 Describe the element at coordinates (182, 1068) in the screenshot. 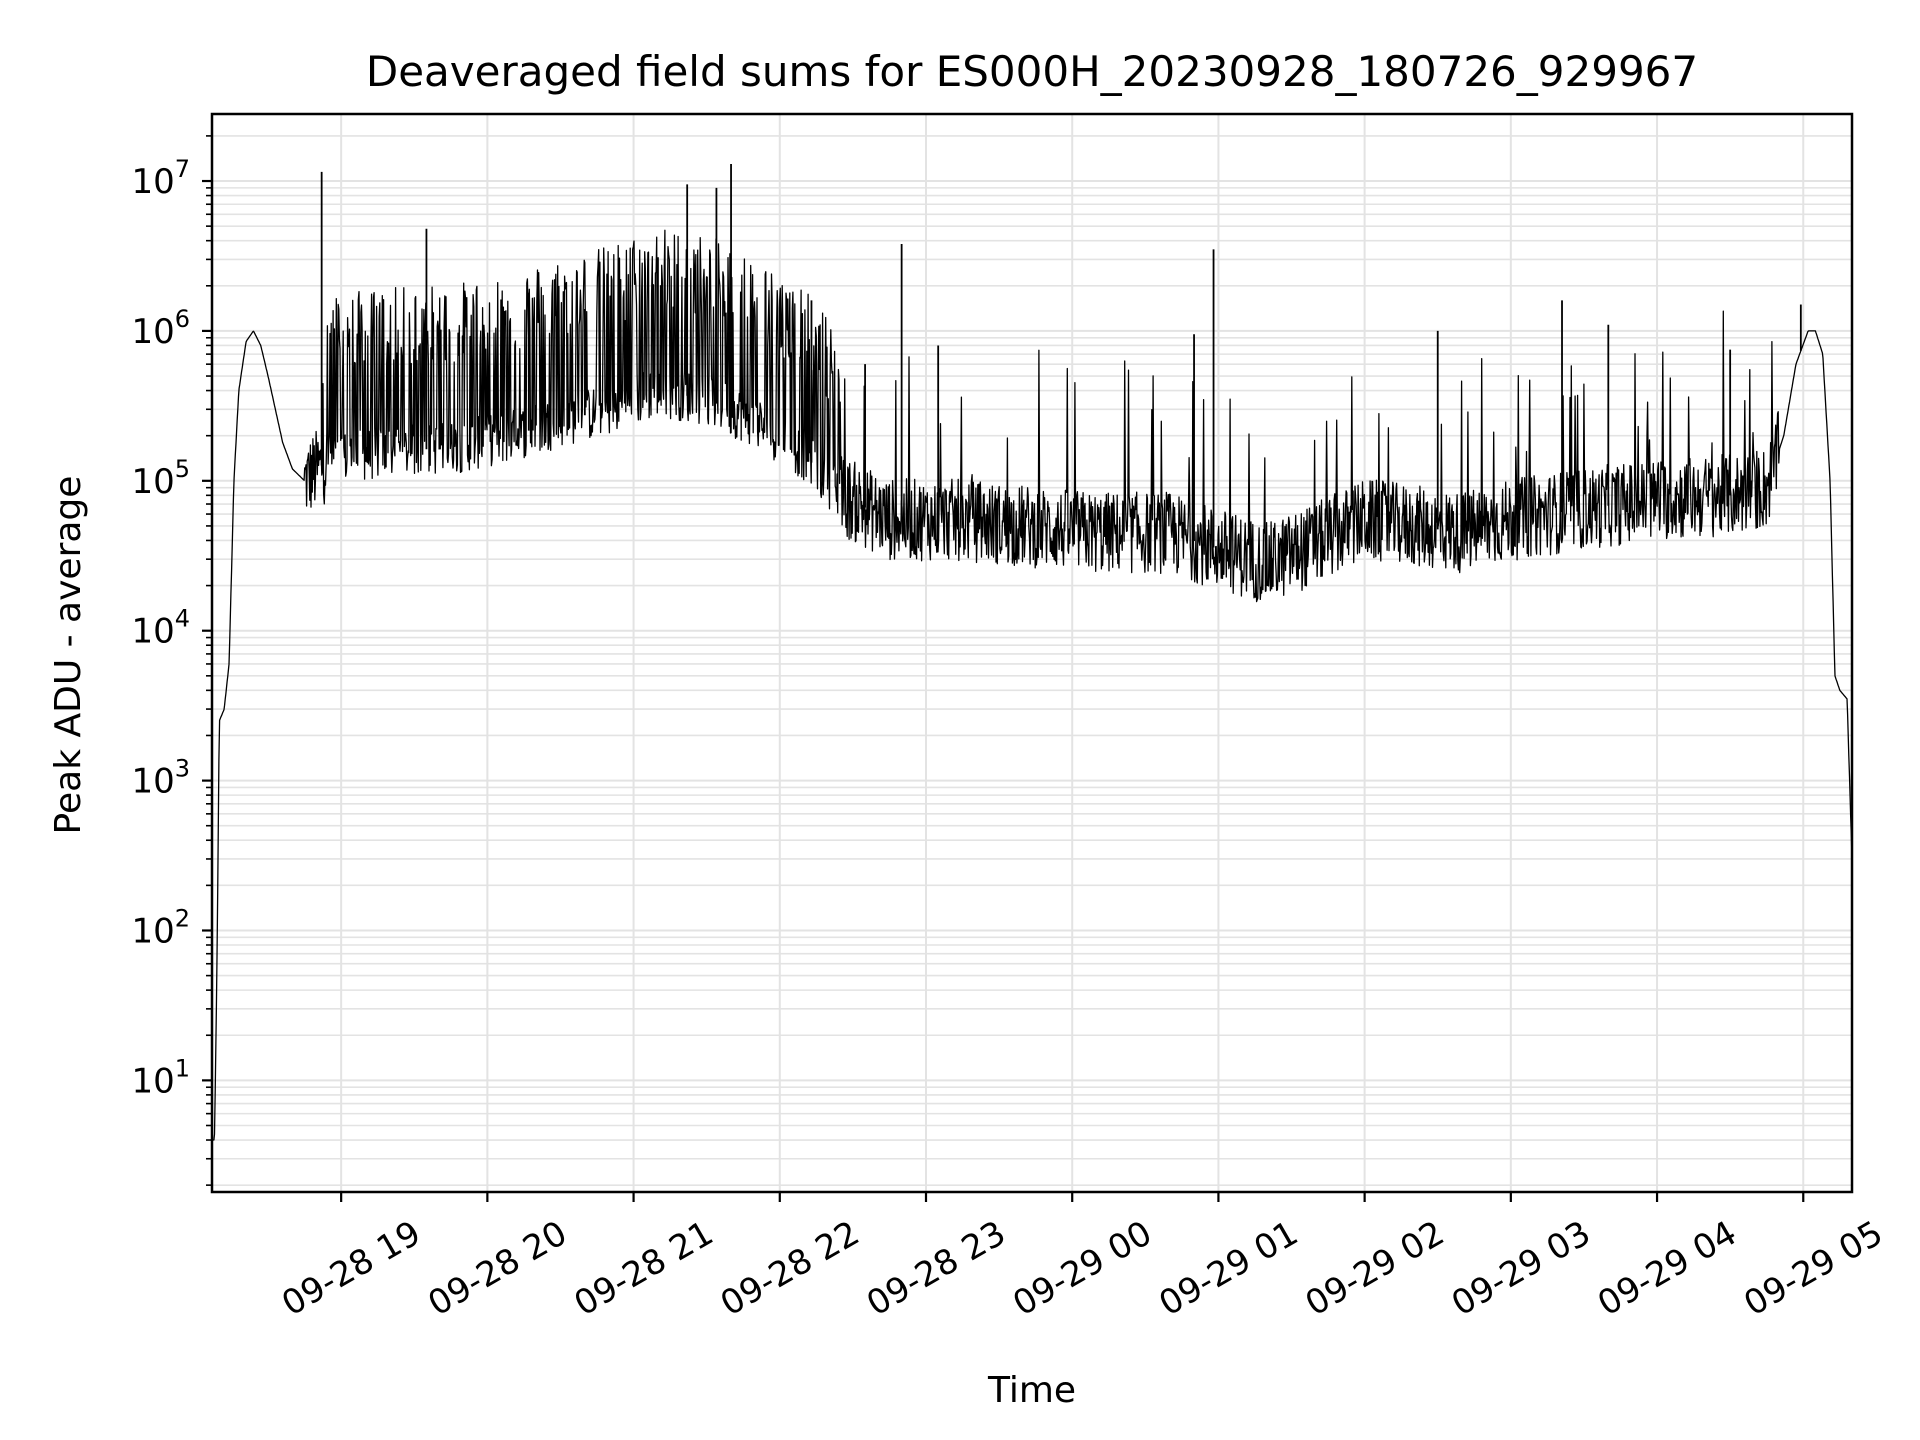

I see `y-tick-exponent: 1` at that location.